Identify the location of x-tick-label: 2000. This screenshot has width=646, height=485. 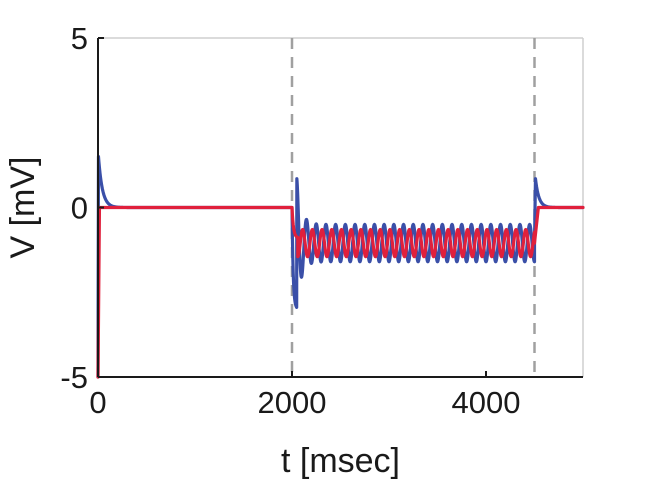
(292, 402).